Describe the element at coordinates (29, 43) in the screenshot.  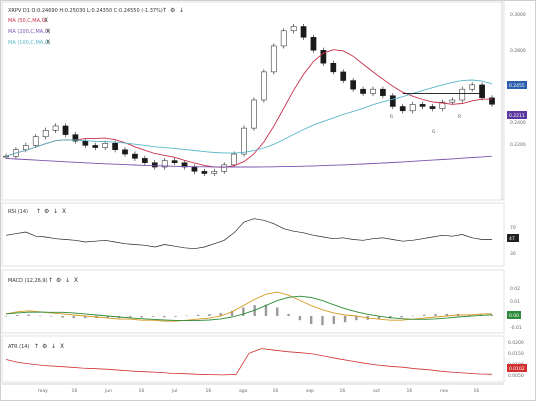
I see `ma3-label: MA (100,C,MA,0)` at that location.